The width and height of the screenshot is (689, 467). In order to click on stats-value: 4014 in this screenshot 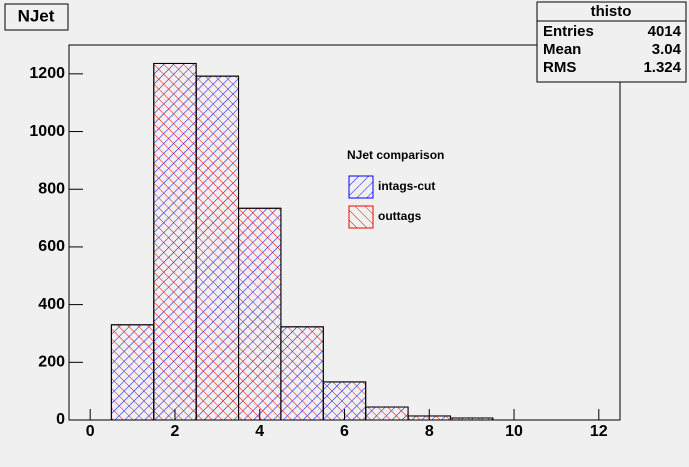, I will do `click(665, 31)`.